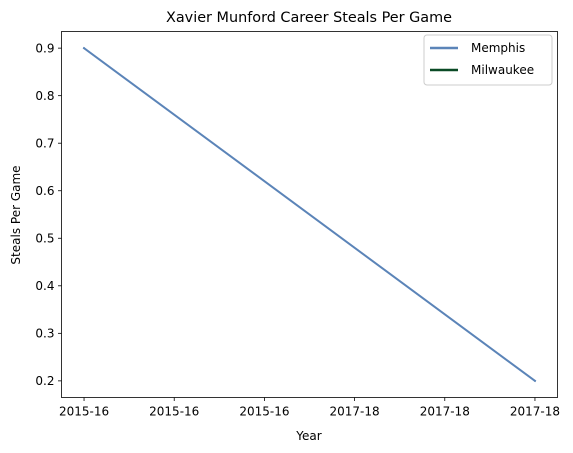 The image size is (573, 453). I want to click on y-tick-label: 0.3, so click(44, 334).